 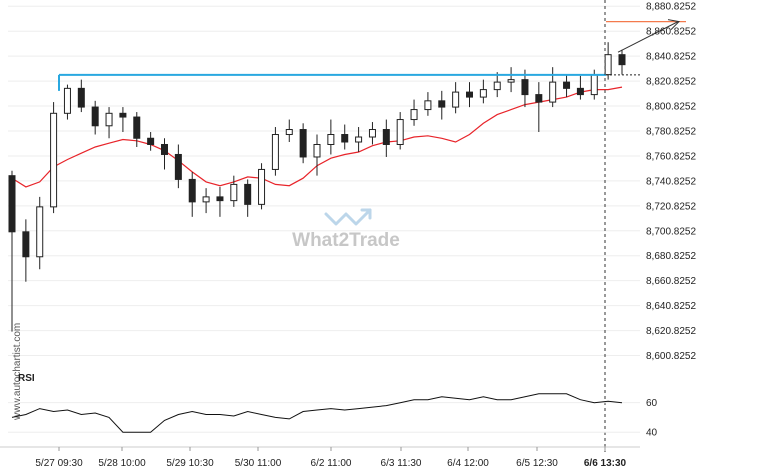 What do you see at coordinates (671, 356) in the screenshot?
I see `y-tick-label-0: 8,600.8252` at bounding box center [671, 356].